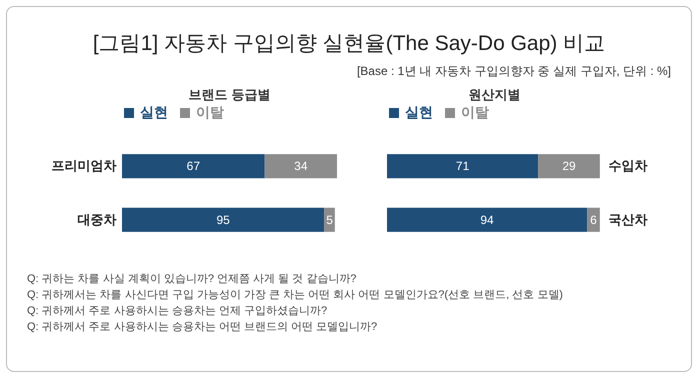 The width and height of the screenshot is (700, 380). Describe the element at coordinates (463, 166) in the screenshot. I see `data-label: 71` at that location.